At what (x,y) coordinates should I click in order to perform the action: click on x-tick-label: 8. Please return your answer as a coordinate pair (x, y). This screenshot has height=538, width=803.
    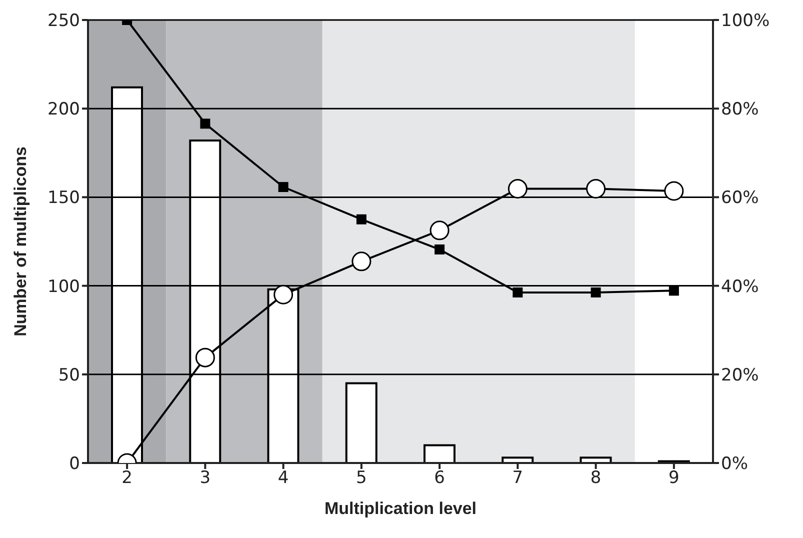
    Looking at the image, I should click on (596, 478).